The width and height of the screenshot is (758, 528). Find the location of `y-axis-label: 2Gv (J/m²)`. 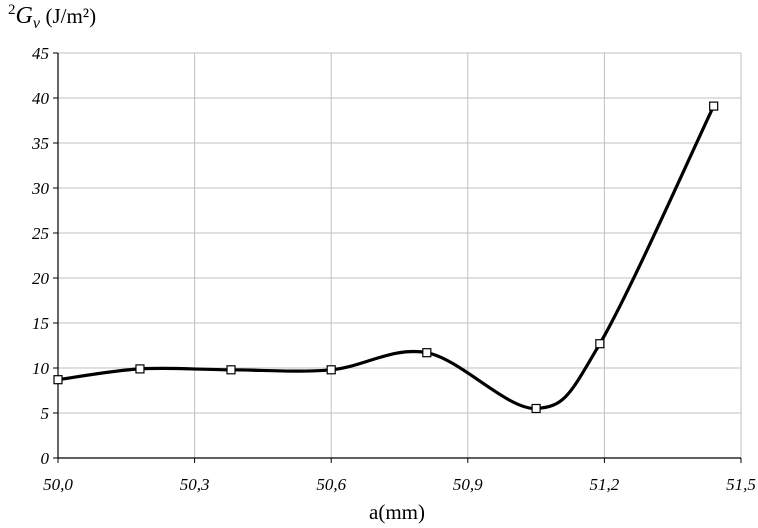

y-axis-label: 2Gv (J/m²) is located at coordinates (52, 17).